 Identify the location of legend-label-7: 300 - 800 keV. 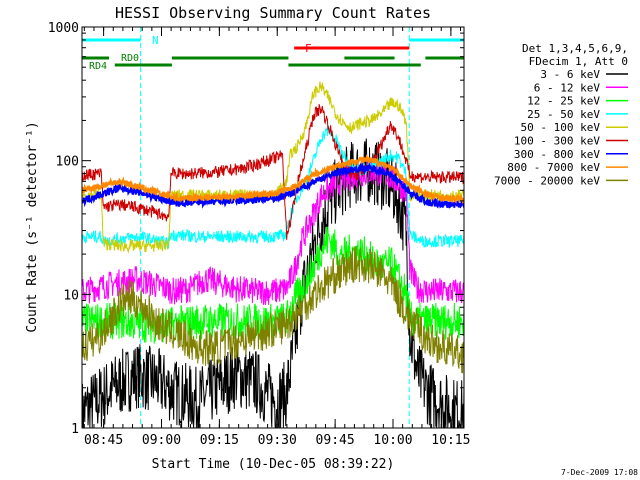
(557, 154).